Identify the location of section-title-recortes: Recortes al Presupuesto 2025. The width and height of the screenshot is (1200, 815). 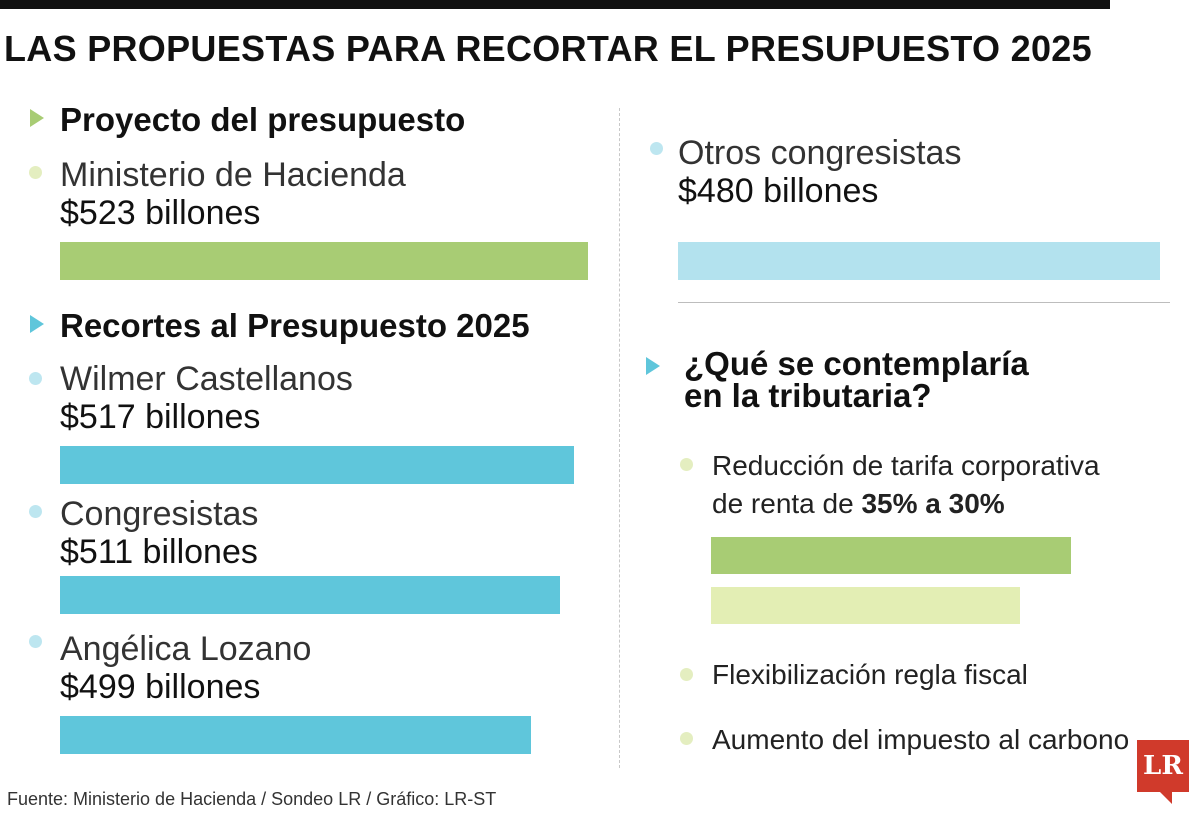
(295, 325).